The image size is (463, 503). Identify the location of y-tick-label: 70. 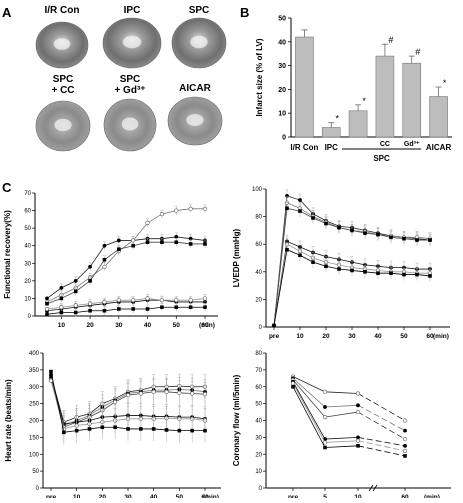
(258, 371).